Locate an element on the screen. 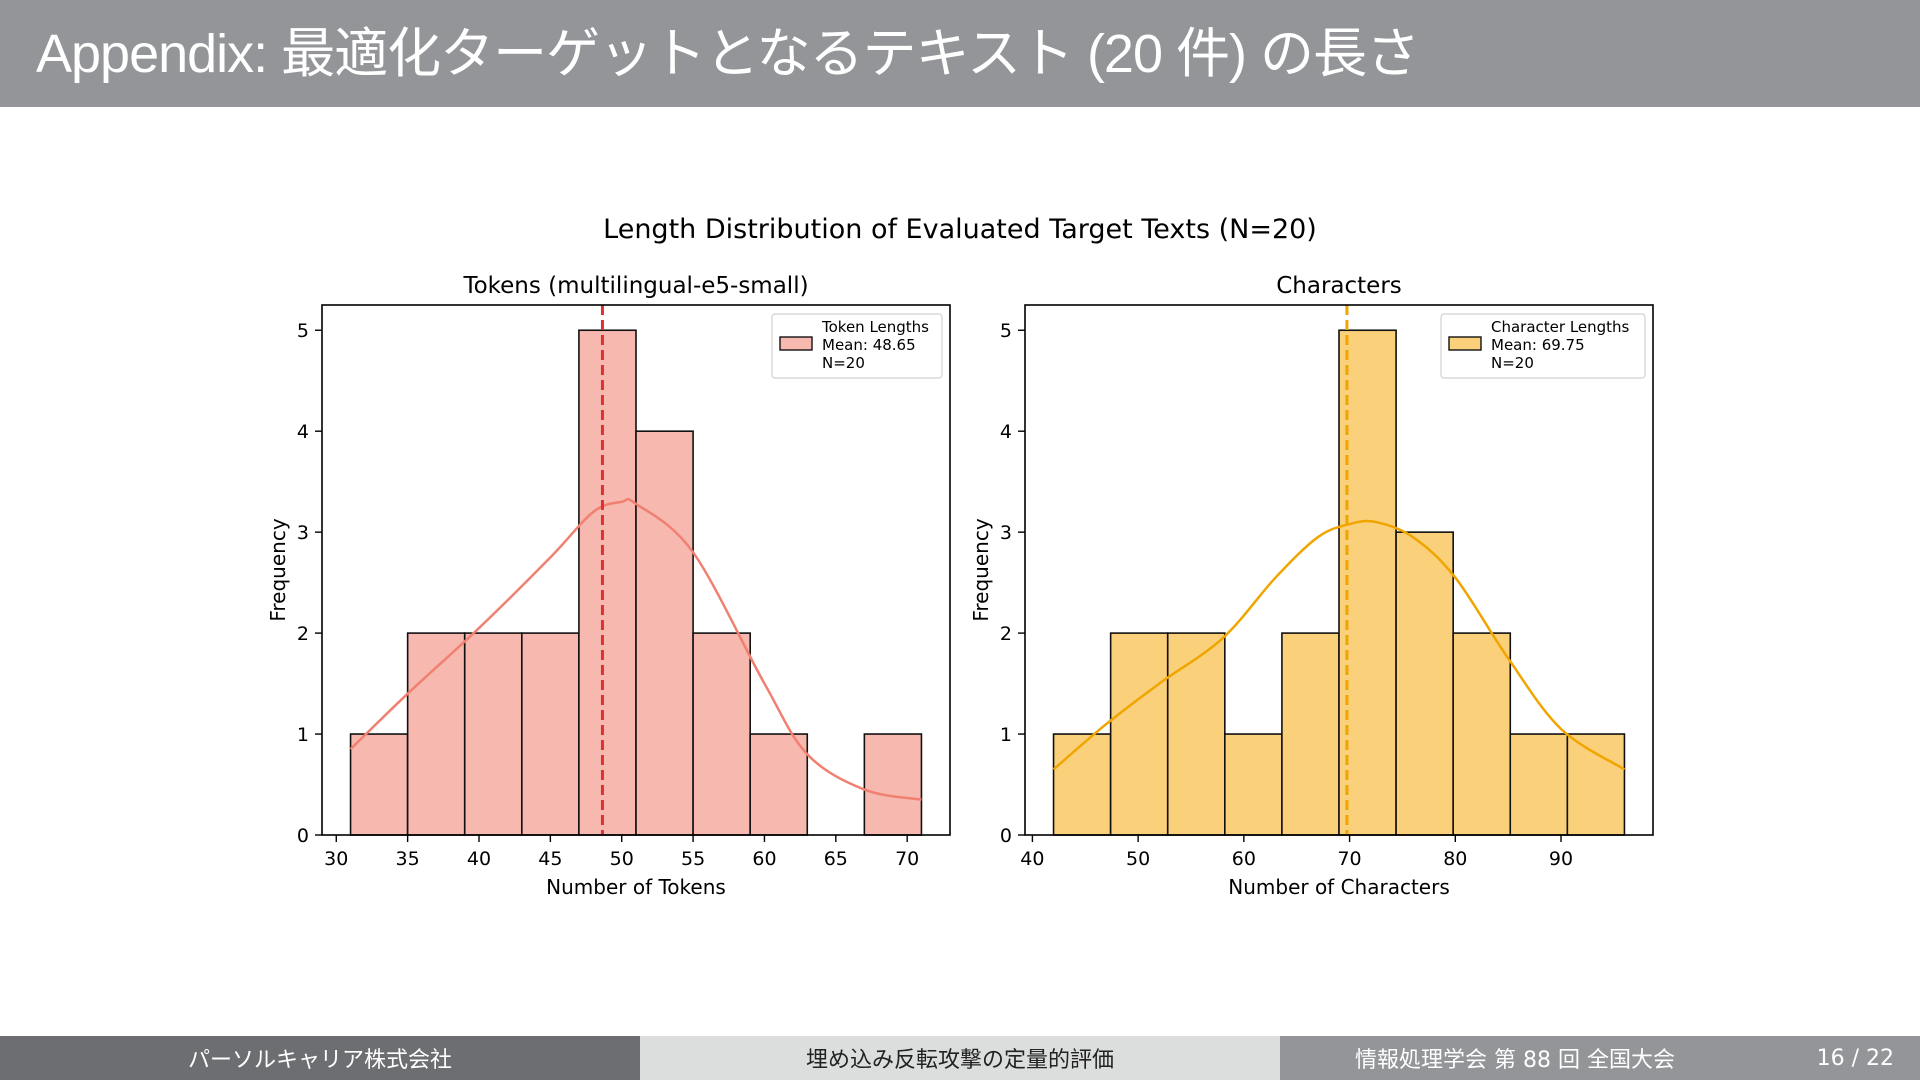 Image resolution: width=1920 pixels, height=1080 pixels. x-tick-label: 90 is located at coordinates (1561, 859).